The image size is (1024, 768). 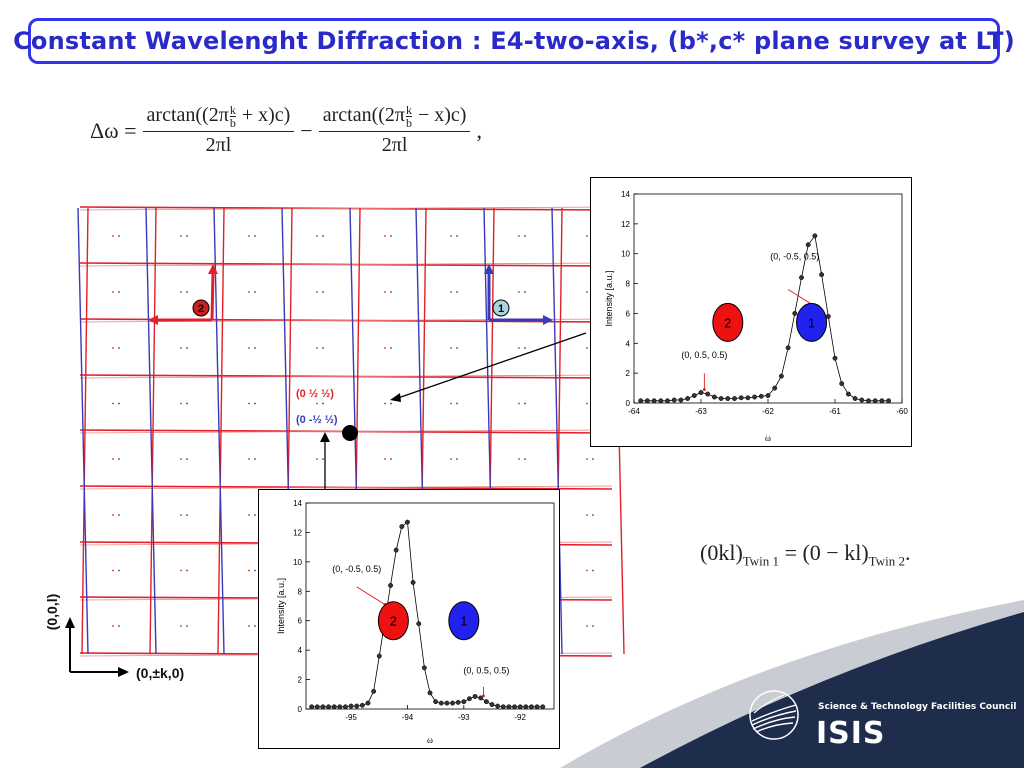 What do you see at coordinates (851, 733) in the screenshot?
I see `logo-name-text: ISIS` at bounding box center [851, 733].